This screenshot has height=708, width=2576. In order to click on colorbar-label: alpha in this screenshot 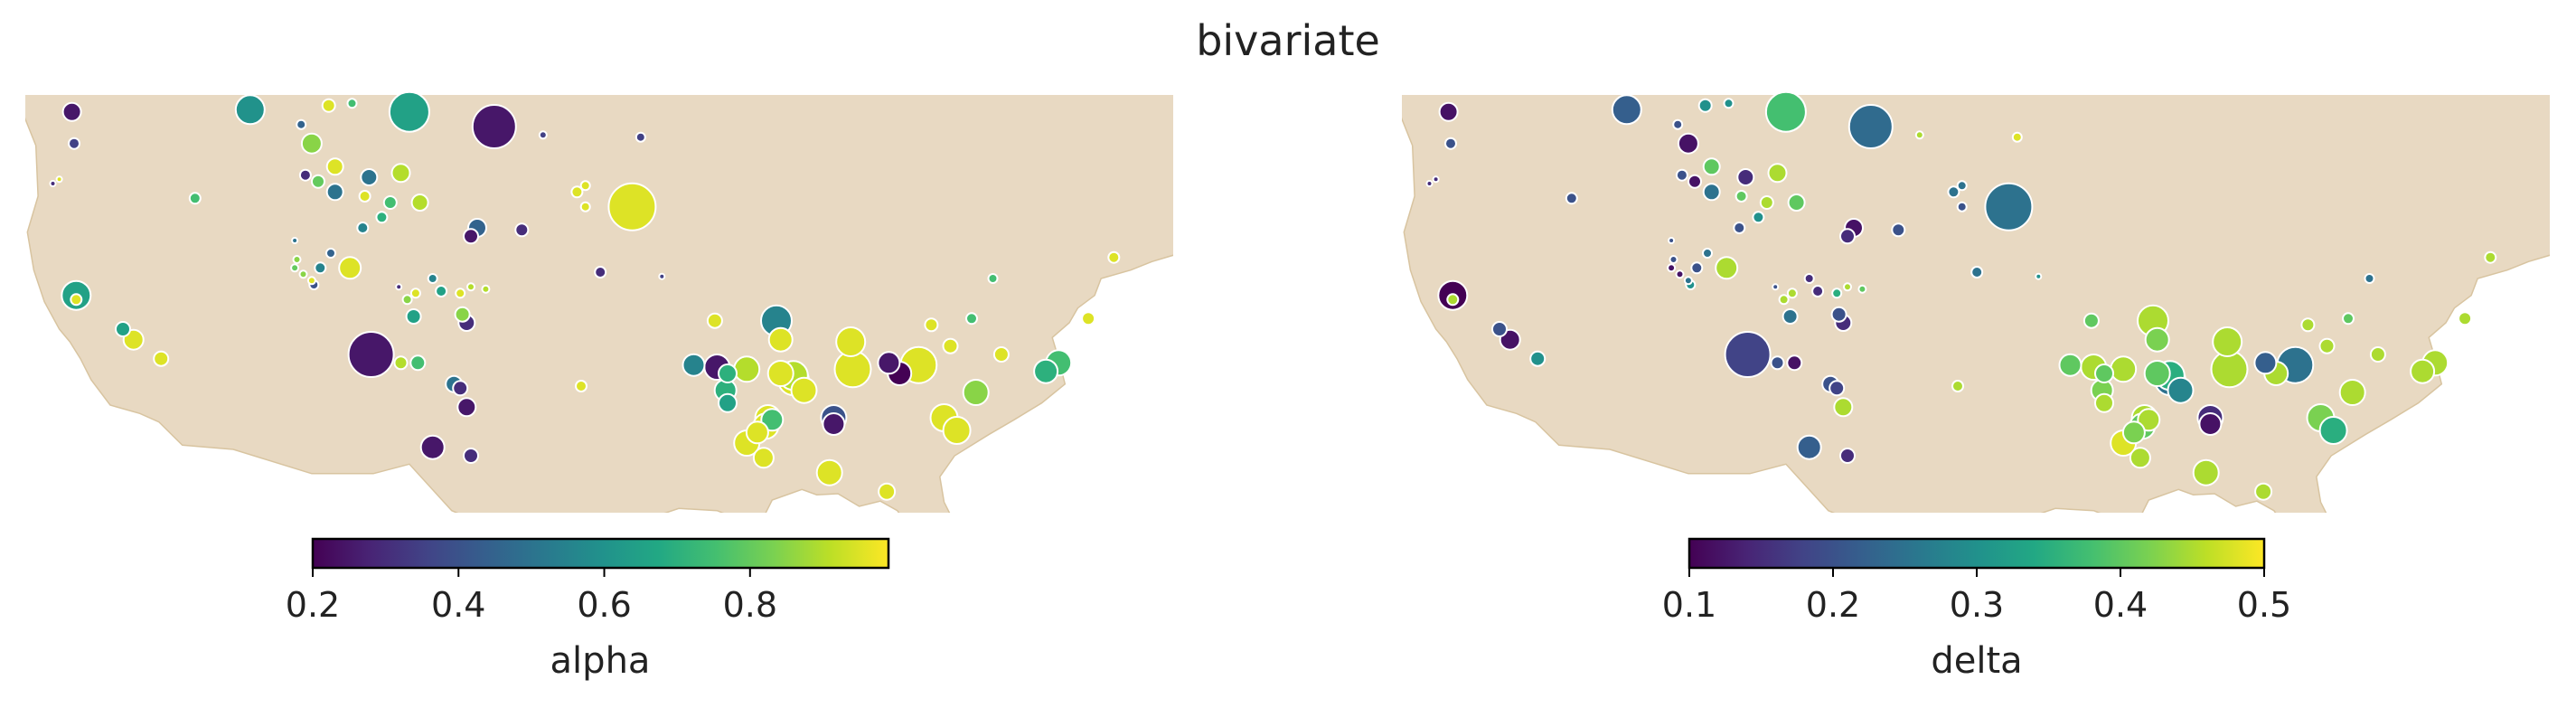, I will do `click(600, 661)`.